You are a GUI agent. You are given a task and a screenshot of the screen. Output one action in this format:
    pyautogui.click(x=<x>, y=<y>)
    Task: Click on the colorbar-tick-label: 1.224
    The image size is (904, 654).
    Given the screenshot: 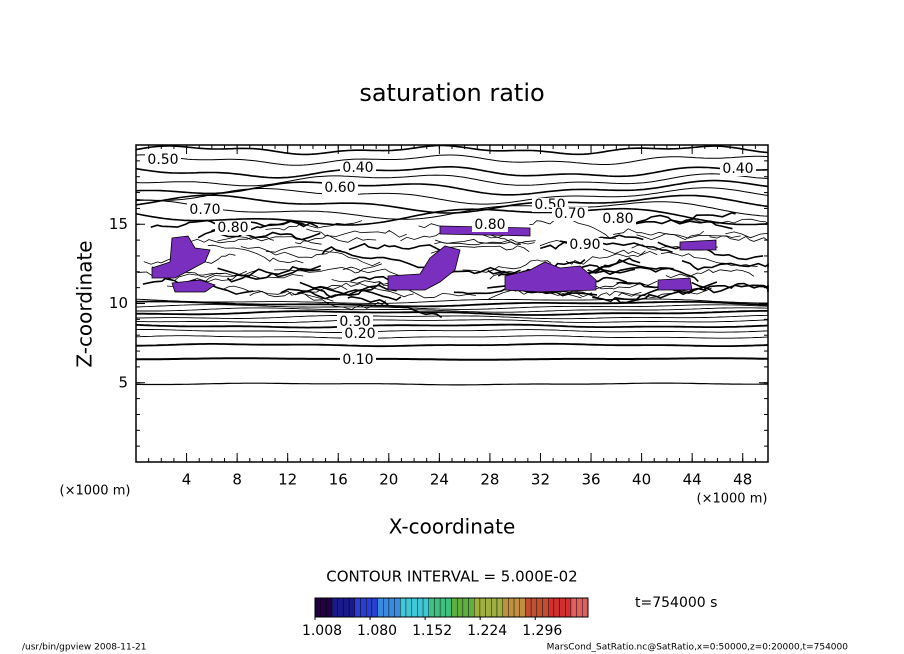 What is the action you would take?
    pyautogui.click(x=487, y=631)
    